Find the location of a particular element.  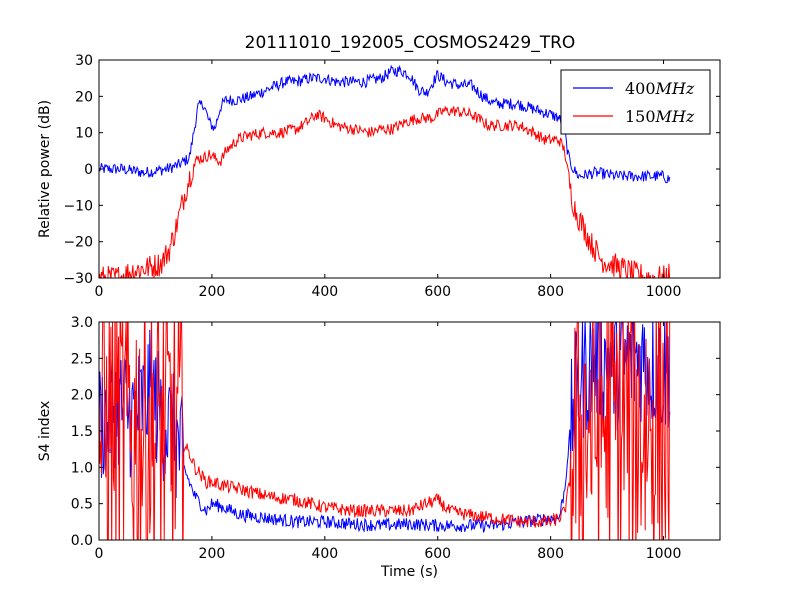

y-tick-label: 2.0 is located at coordinates (82, 396).